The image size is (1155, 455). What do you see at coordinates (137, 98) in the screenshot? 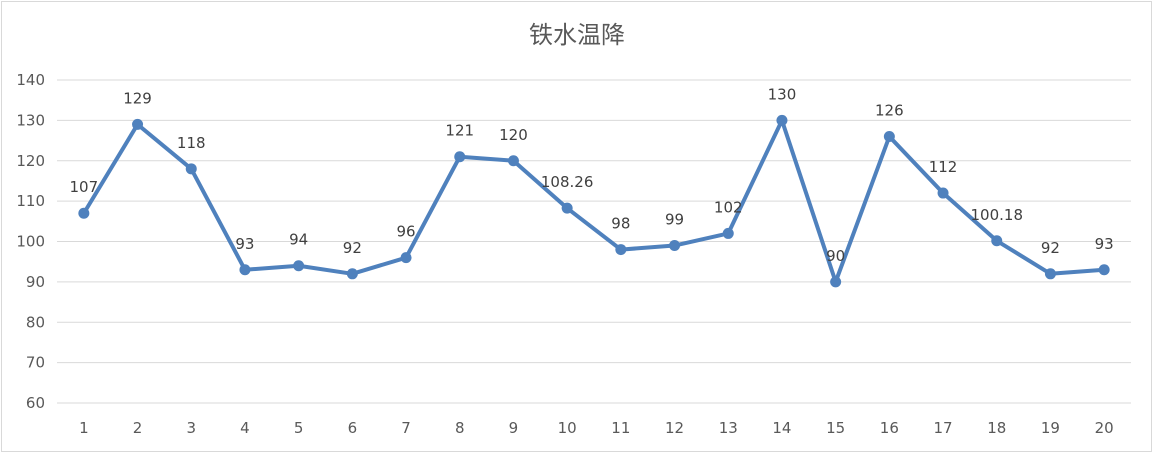
I see `data-label: 129` at bounding box center [137, 98].